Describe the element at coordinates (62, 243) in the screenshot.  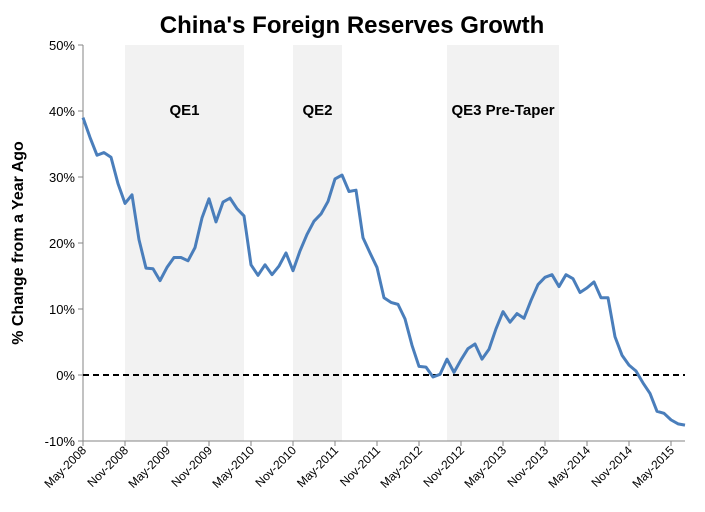
I see `y-tick-label: 20%` at that location.